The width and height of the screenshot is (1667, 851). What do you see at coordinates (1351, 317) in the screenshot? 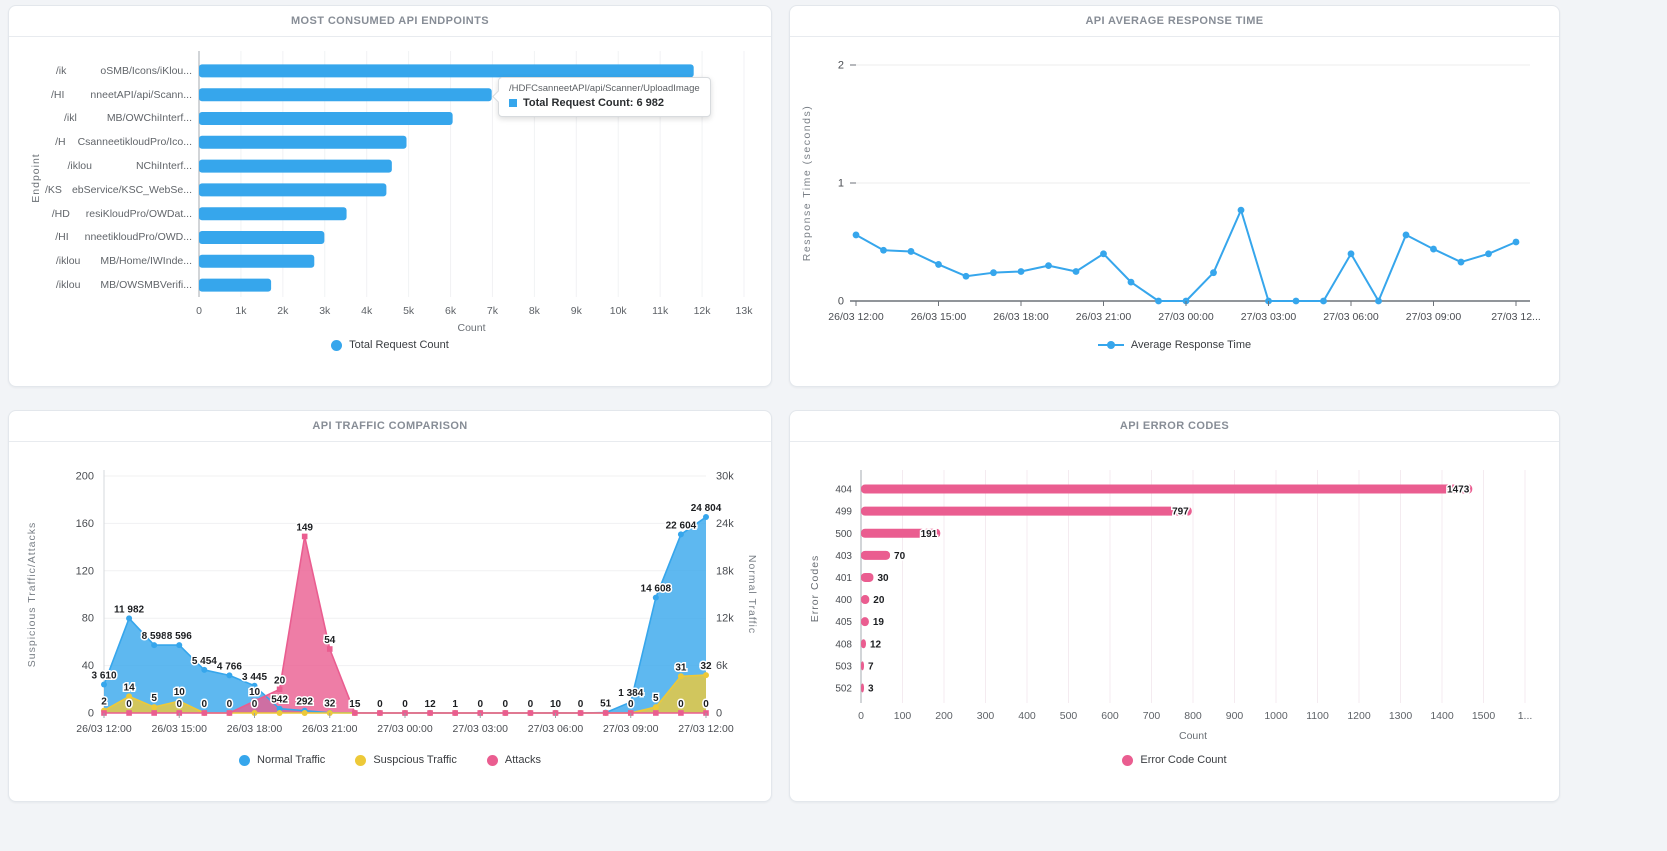
I see `svg-text: 27/03 06:00` at bounding box center [1351, 317].